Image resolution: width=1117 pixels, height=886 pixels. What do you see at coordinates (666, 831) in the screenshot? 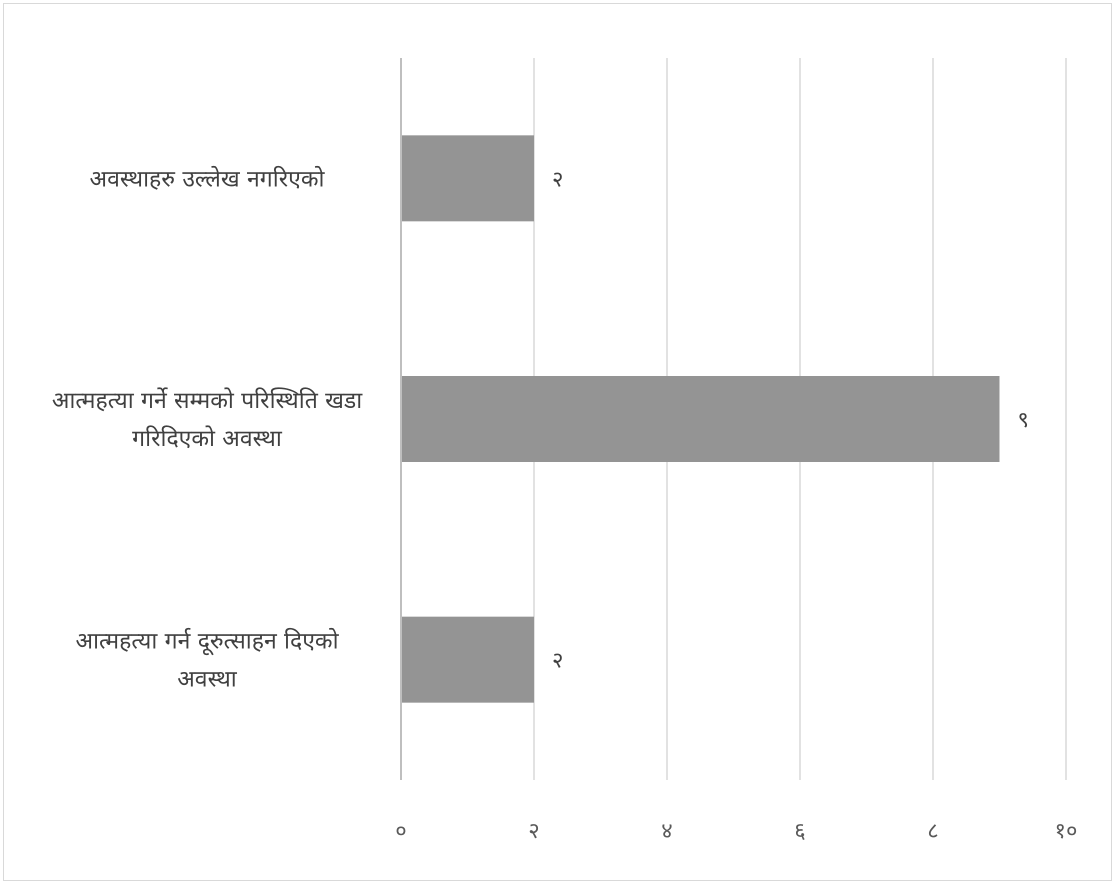
I see `x-tick-label: ४` at bounding box center [666, 831].